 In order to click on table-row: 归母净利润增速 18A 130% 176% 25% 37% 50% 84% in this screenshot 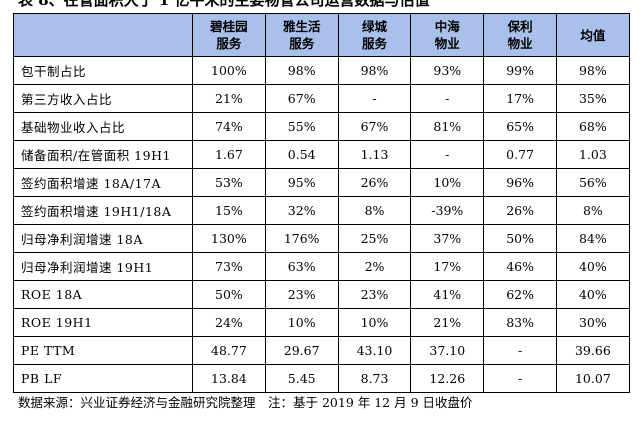, I will do `click(321, 238)`.